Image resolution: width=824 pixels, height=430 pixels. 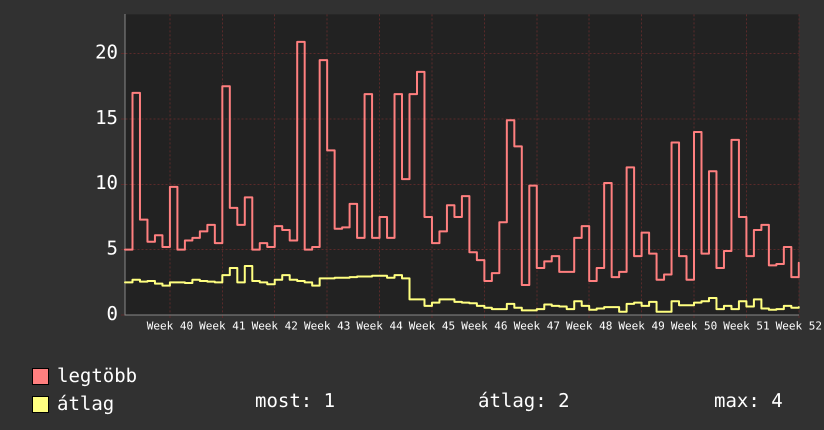 I want to click on x-tick-label: Week 43, so click(x=327, y=325).